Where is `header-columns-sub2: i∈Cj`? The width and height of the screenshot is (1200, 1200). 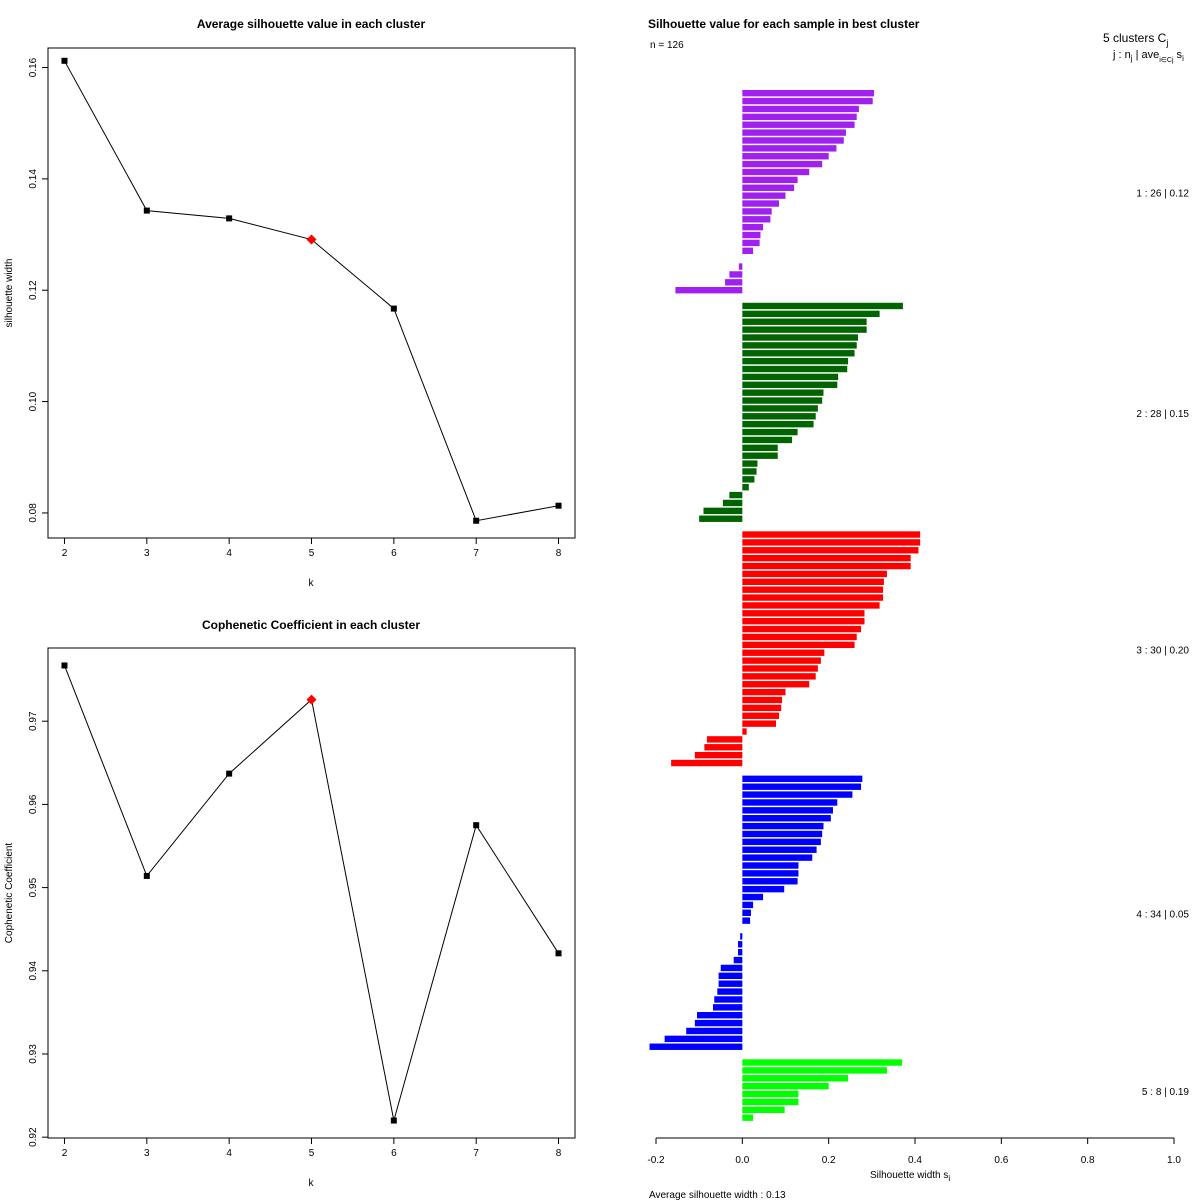 header-columns-sub2: i∈Cj is located at coordinates (1166, 60).